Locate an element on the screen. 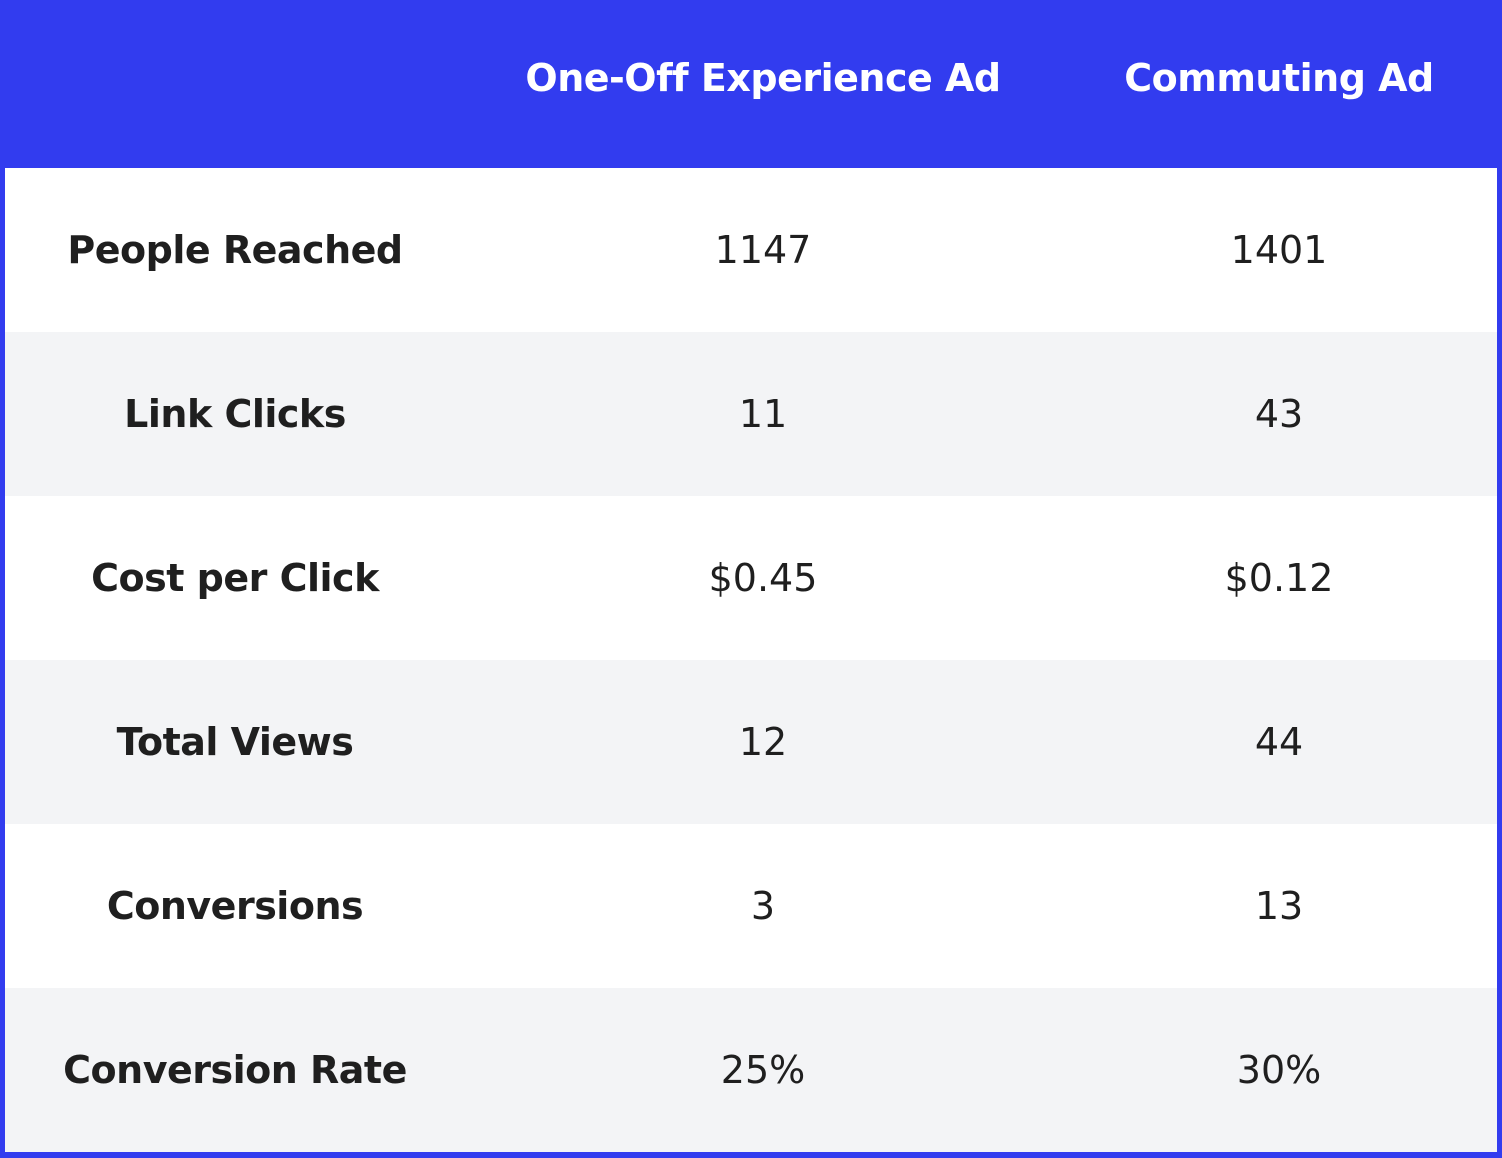 This screenshot has height=1158, width=1502. table-row: Conversion Rate 25% 30% is located at coordinates (751, 1070).